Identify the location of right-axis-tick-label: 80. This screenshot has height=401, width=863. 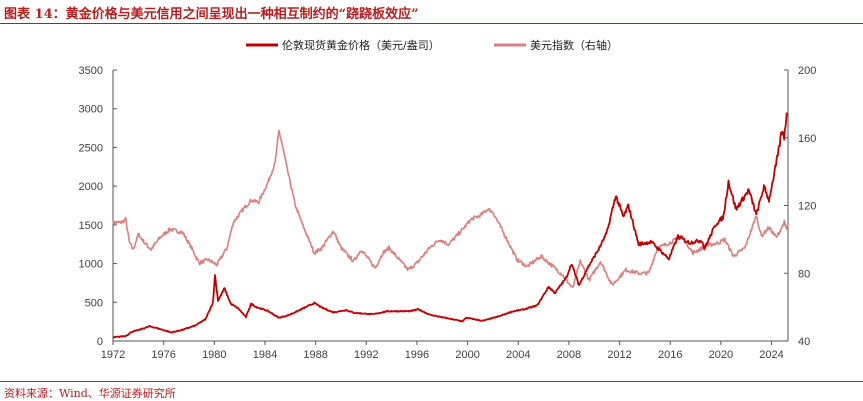
(804, 274).